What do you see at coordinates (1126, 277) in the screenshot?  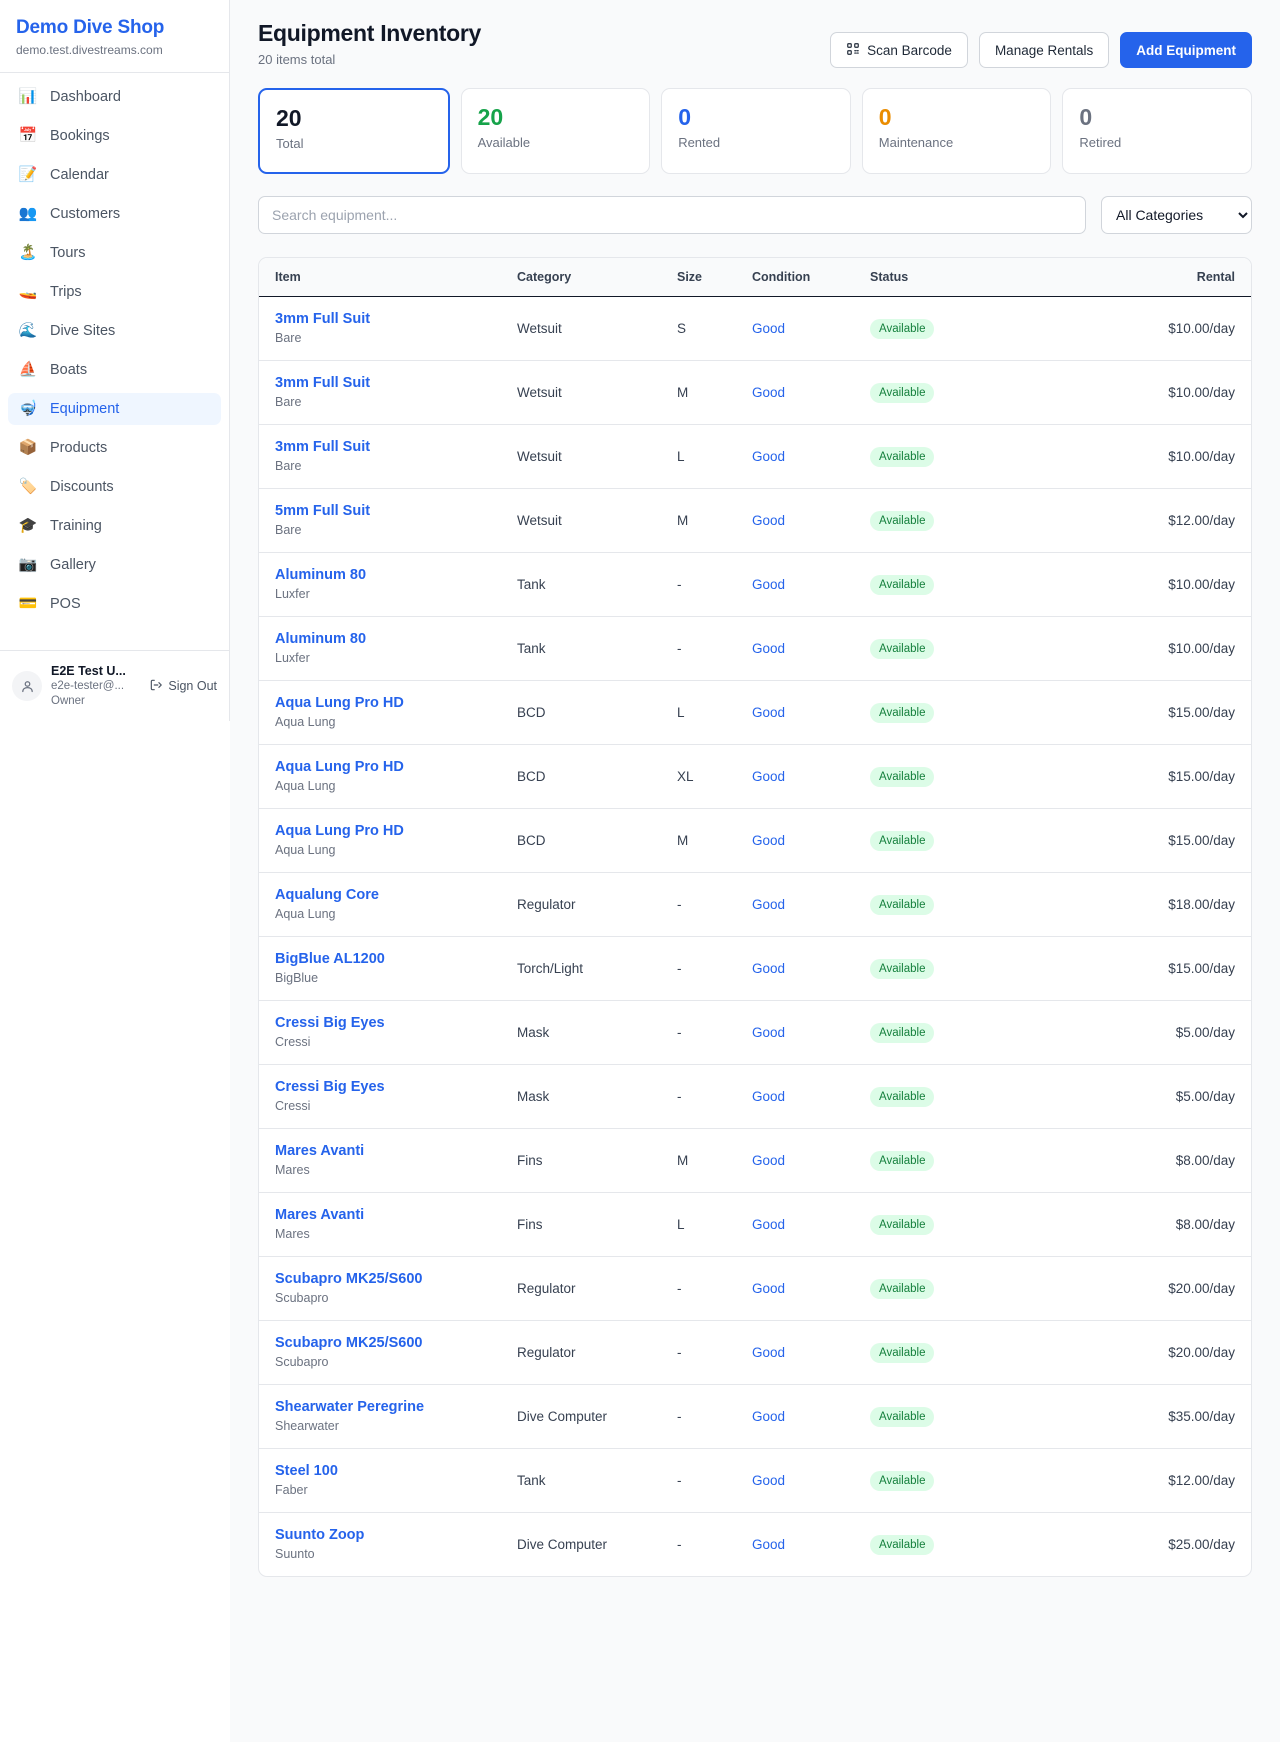 I see `column-header-rental: Rental` at bounding box center [1126, 277].